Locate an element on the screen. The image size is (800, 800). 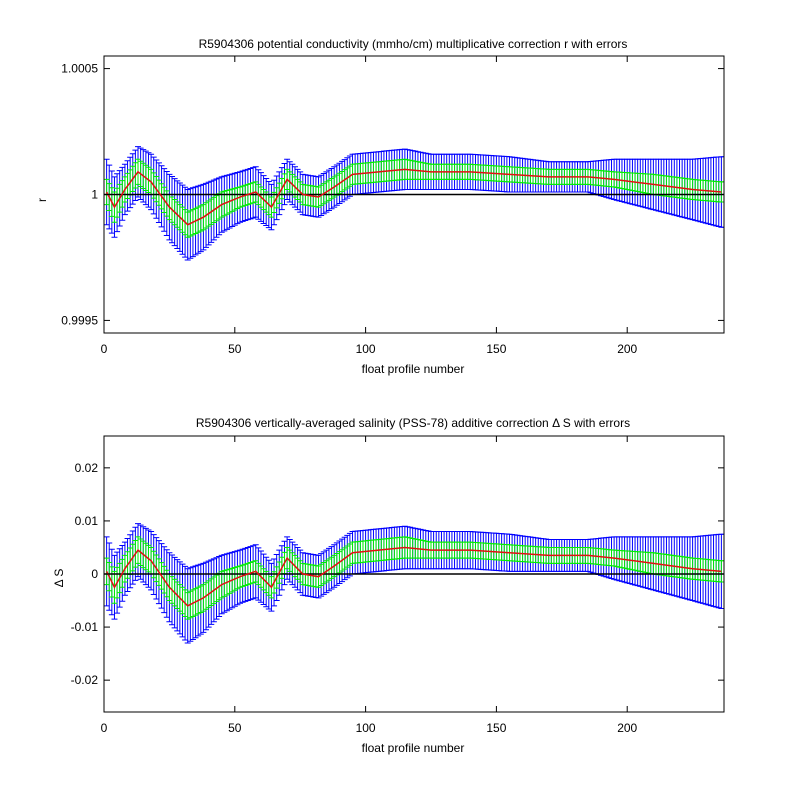
chart-bottom-error-bar-inner is located at coordinates (722, 571).